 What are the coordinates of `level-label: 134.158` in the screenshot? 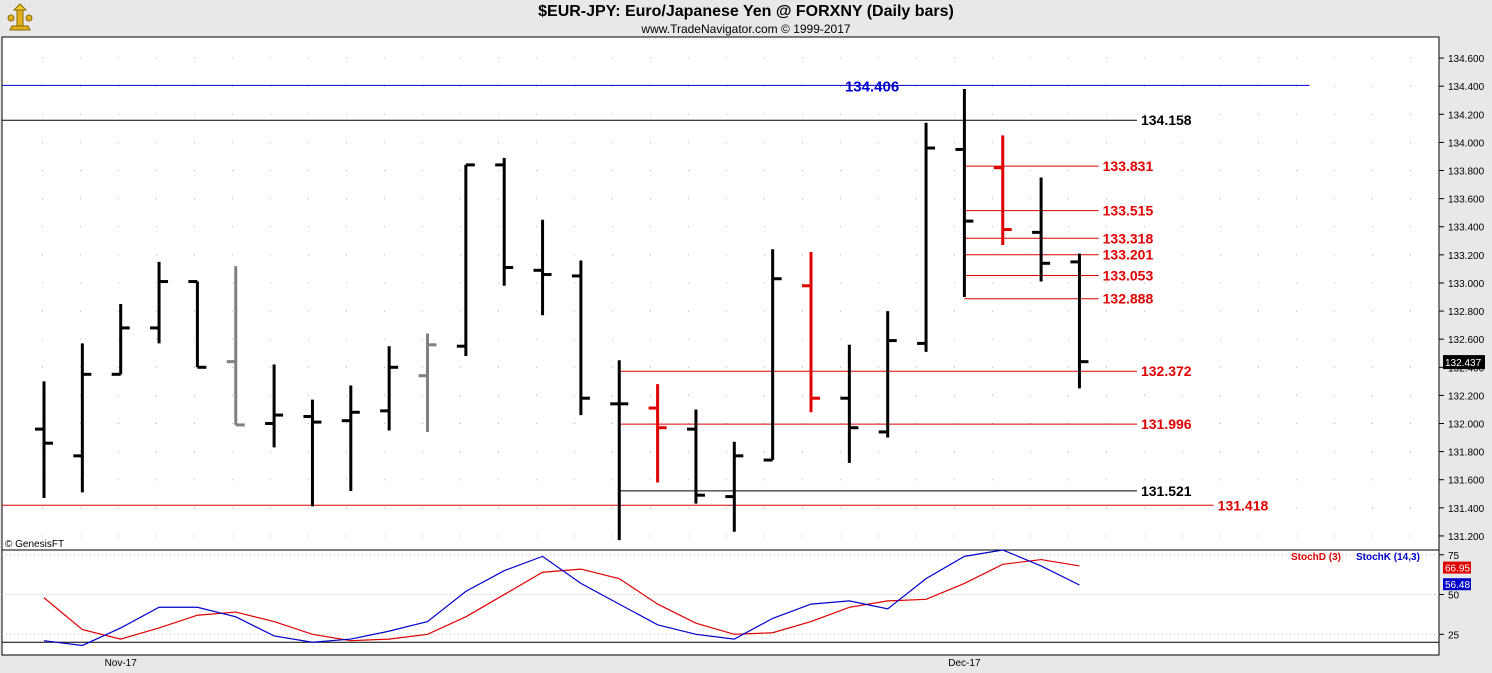 It's located at (1166, 120).